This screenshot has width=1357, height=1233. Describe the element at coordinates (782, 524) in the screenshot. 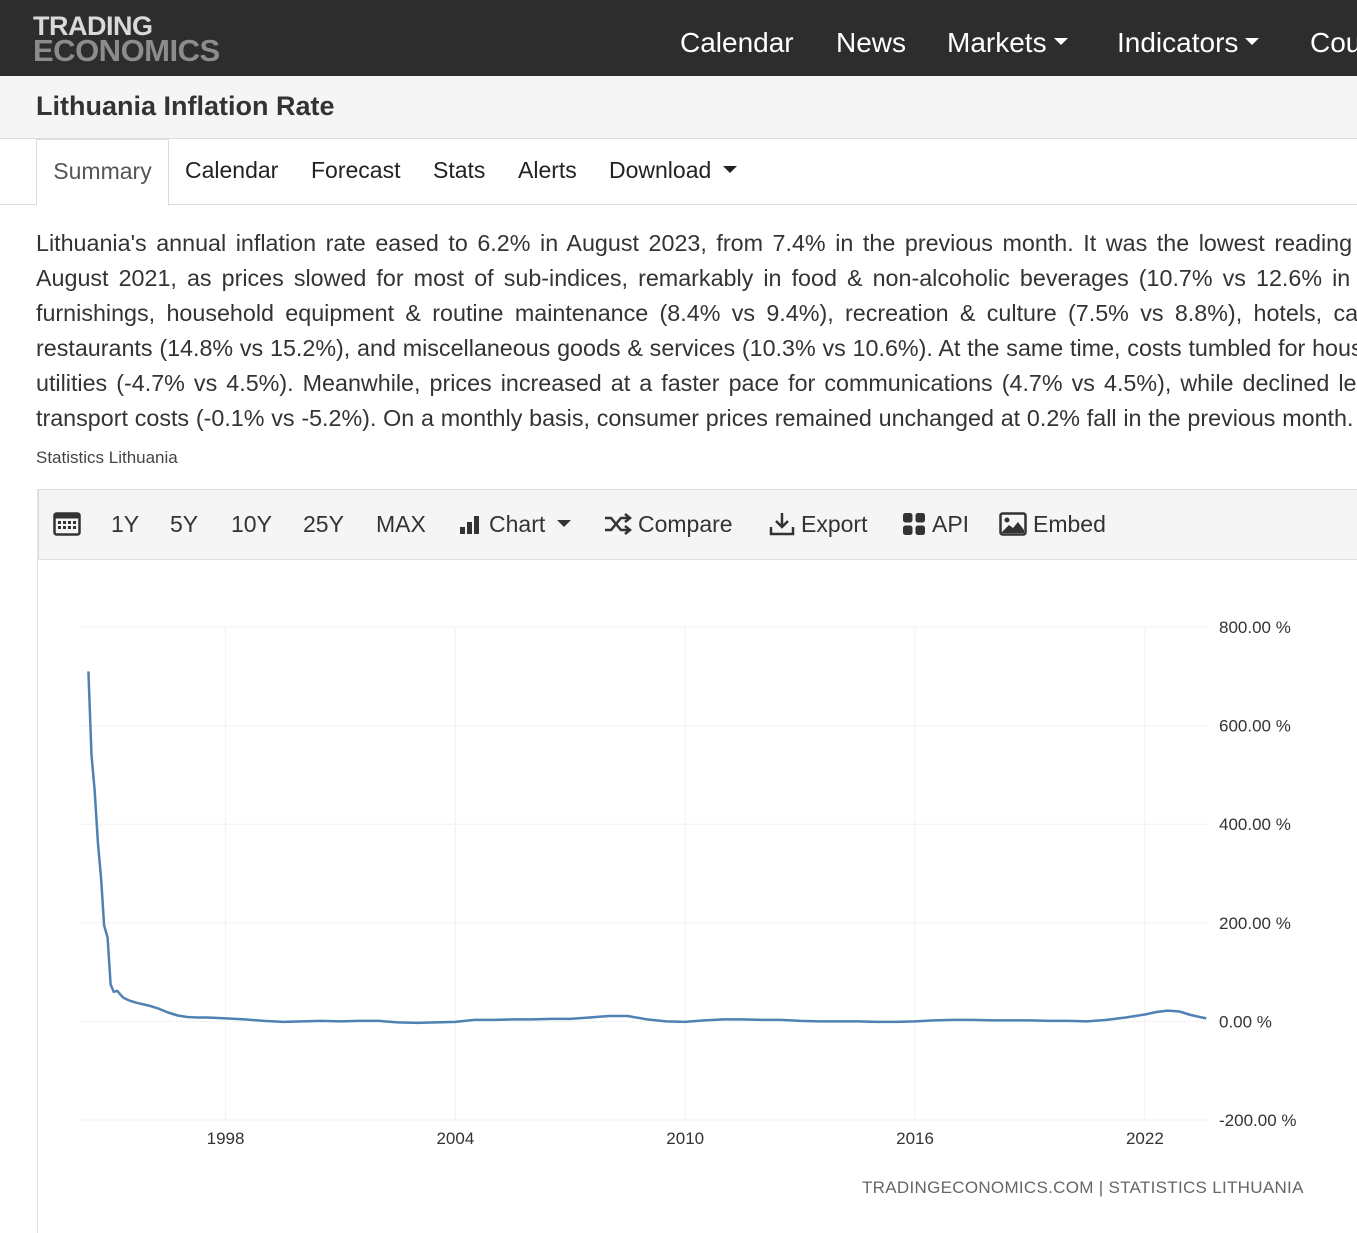

I see `download-icon` at that location.